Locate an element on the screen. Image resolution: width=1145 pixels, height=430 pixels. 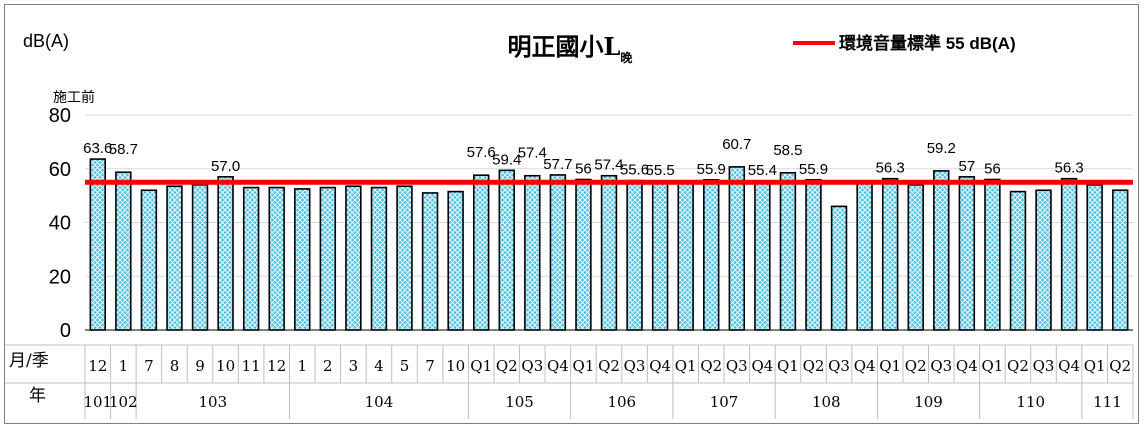
chart-title-main: 明正國小L is located at coordinates (564, 46).